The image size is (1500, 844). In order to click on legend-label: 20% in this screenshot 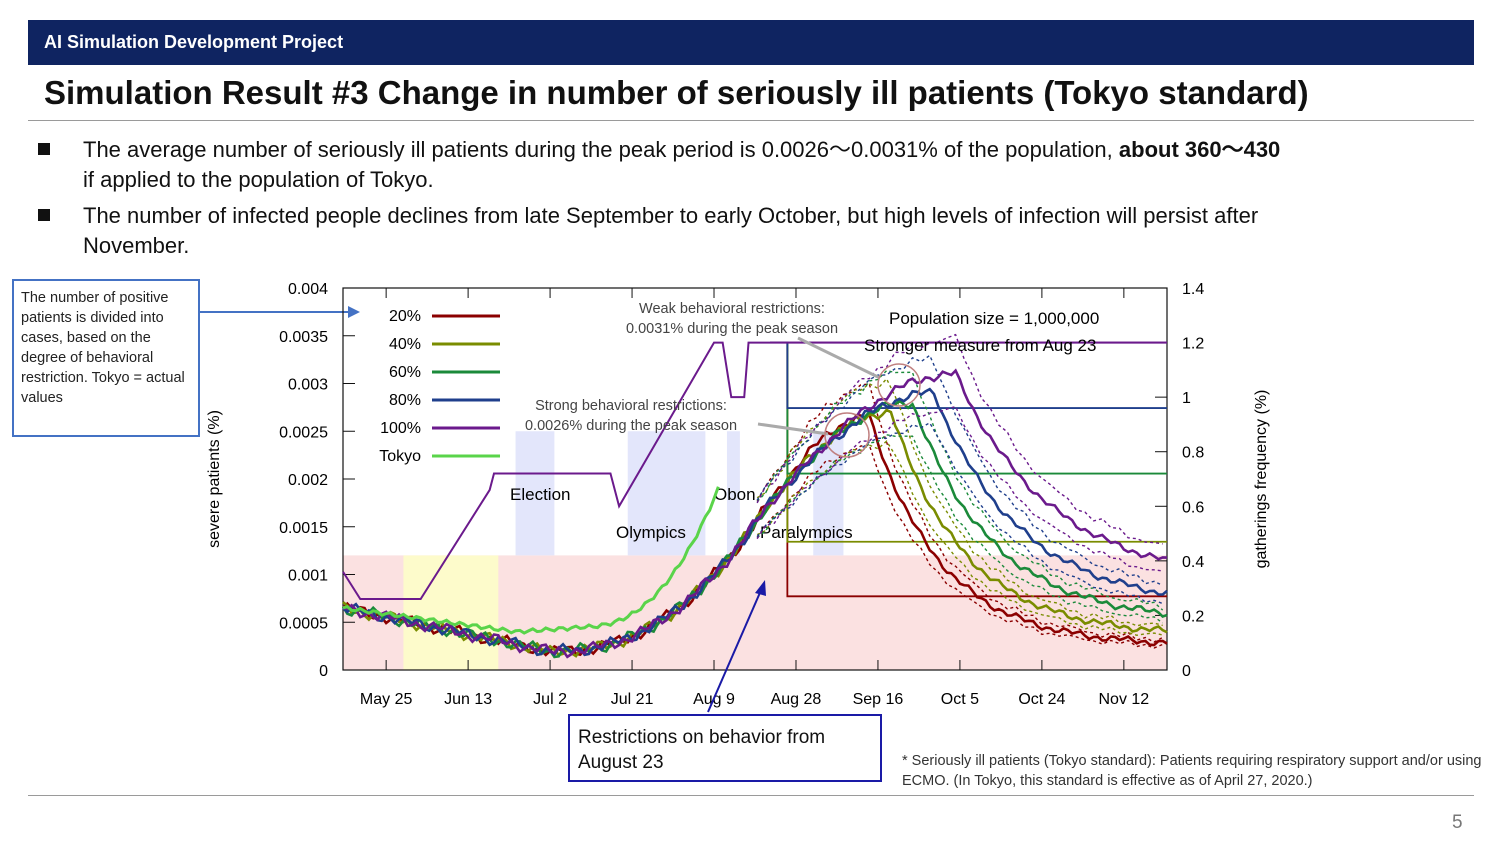, I will do `click(405, 316)`.